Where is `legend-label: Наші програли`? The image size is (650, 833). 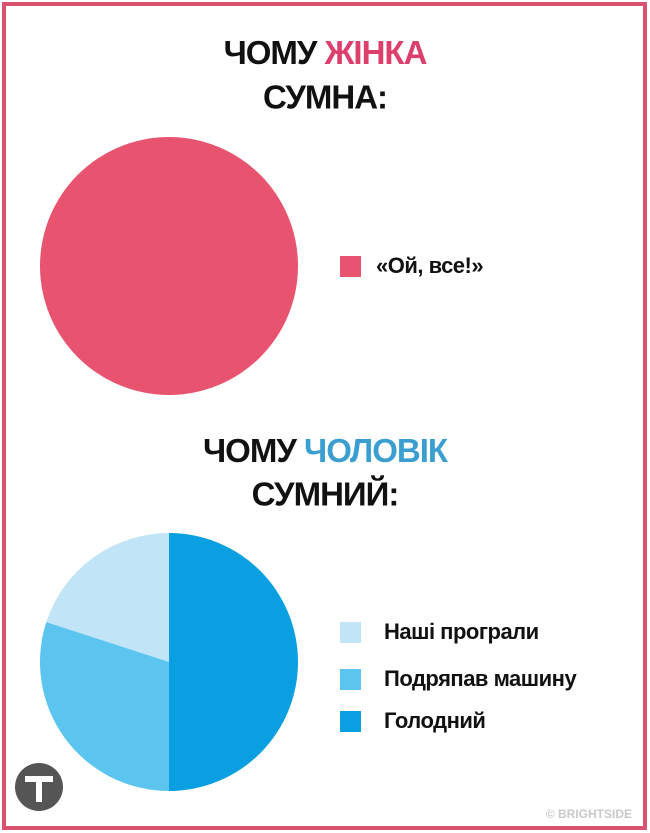 legend-label: Наші програли is located at coordinates (461, 631).